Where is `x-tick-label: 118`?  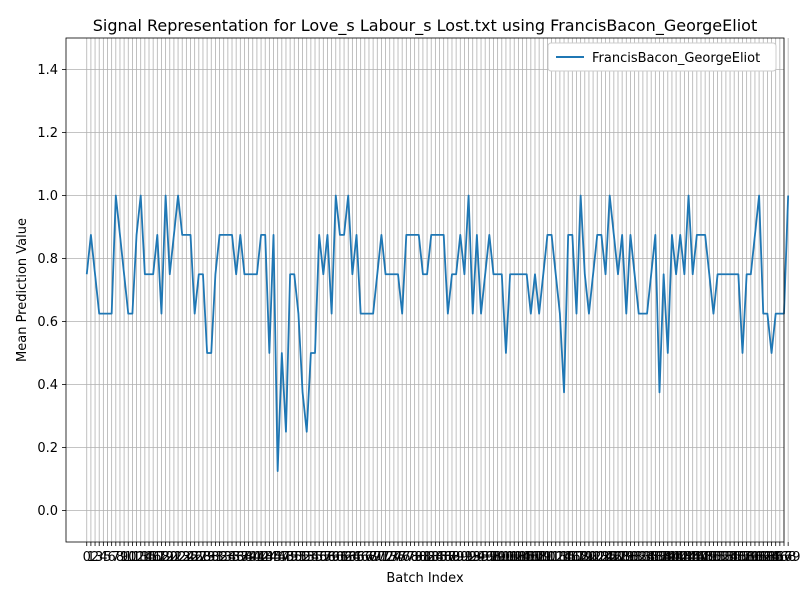 x-tick-label: 118 is located at coordinates (576, 557).